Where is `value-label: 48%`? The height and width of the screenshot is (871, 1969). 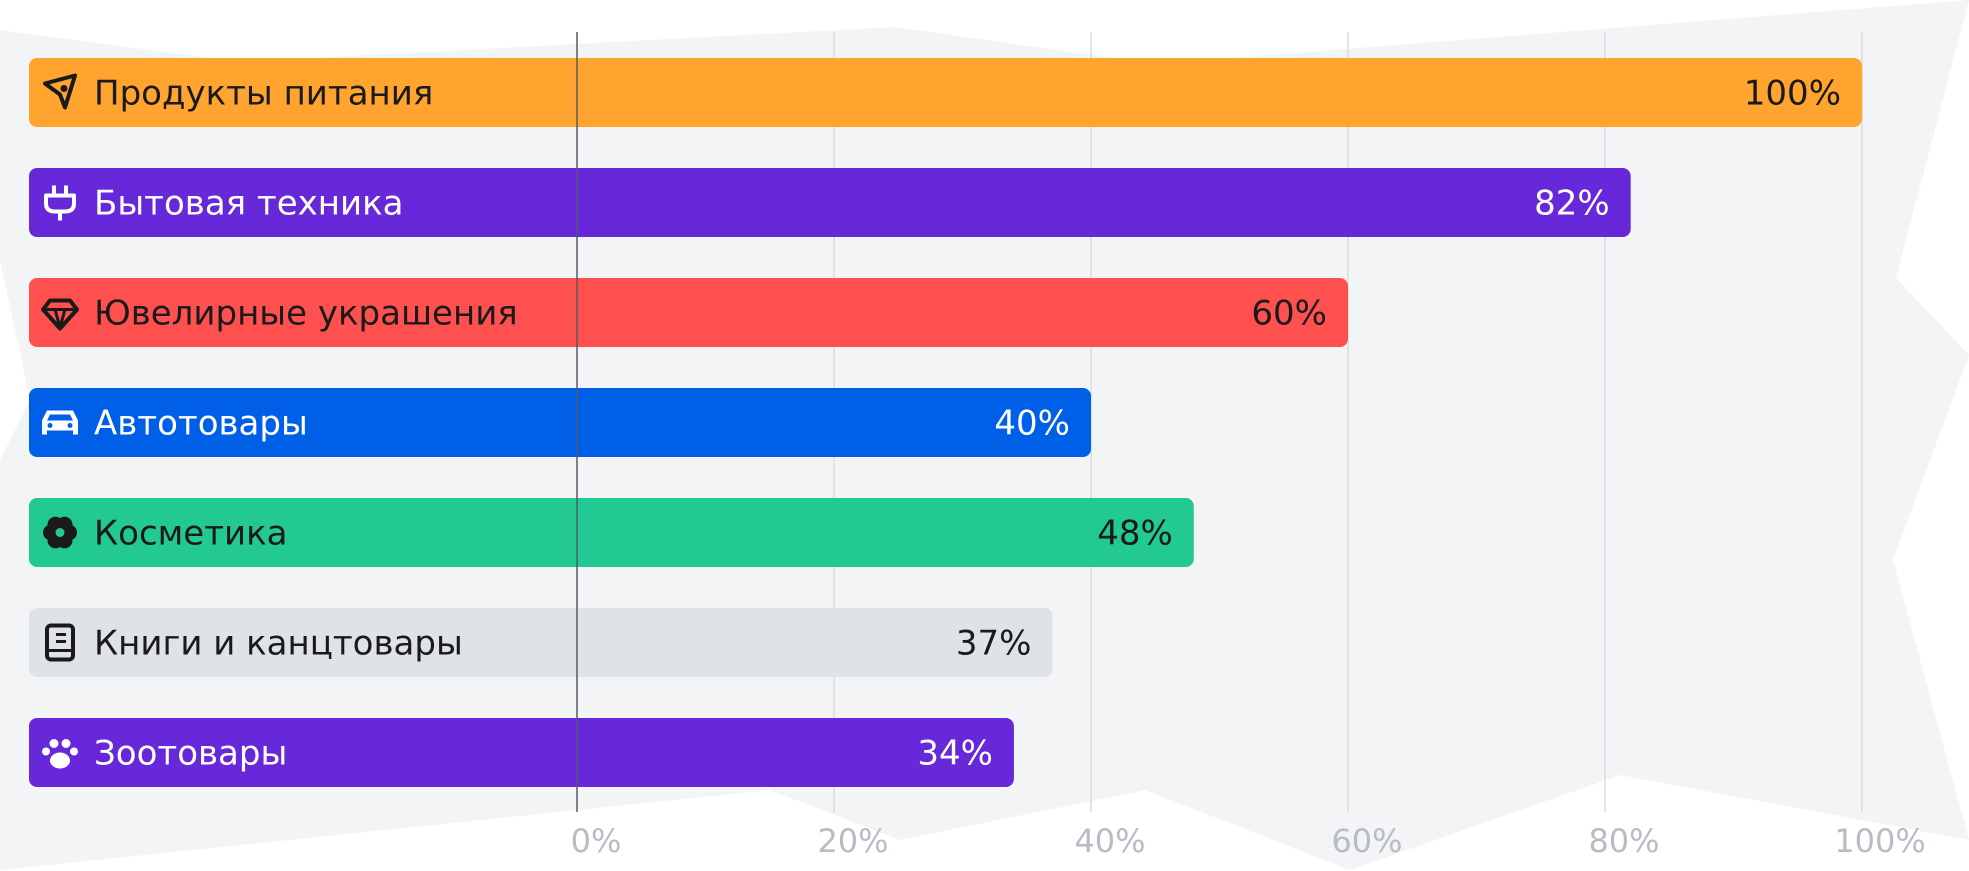
value-label: 48% is located at coordinates (1135, 534).